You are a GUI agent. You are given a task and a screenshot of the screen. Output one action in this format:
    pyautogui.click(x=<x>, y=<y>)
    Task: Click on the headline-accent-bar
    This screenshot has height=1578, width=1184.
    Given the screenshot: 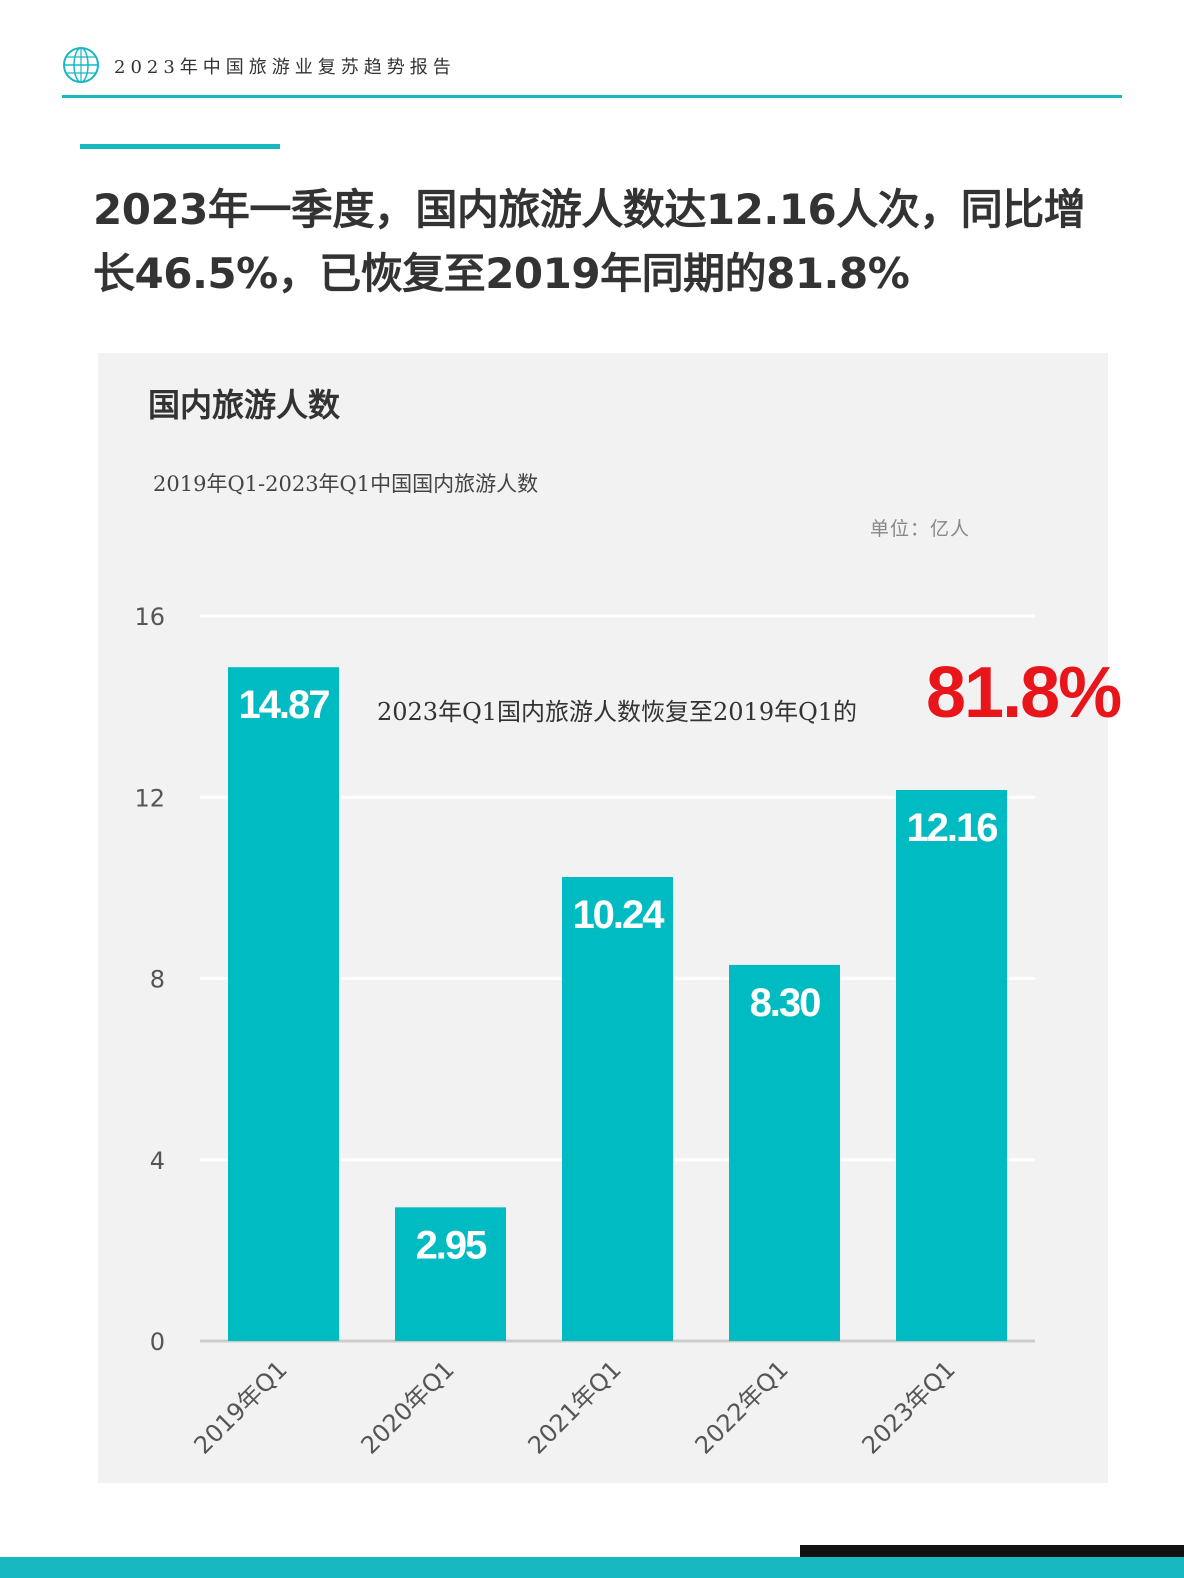 What is the action you would take?
    pyautogui.click(x=180, y=146)
    